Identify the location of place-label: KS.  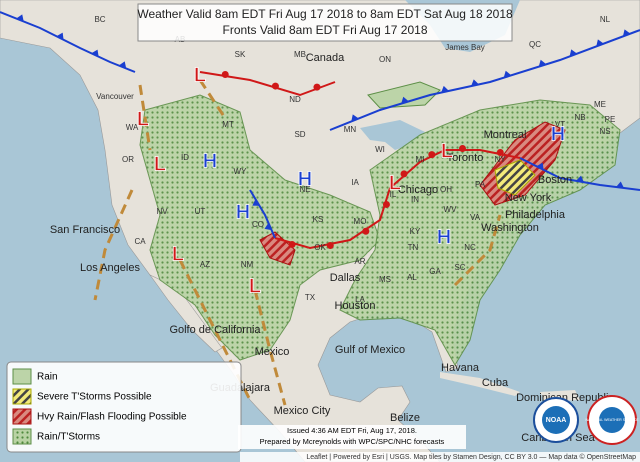
(318, 219).